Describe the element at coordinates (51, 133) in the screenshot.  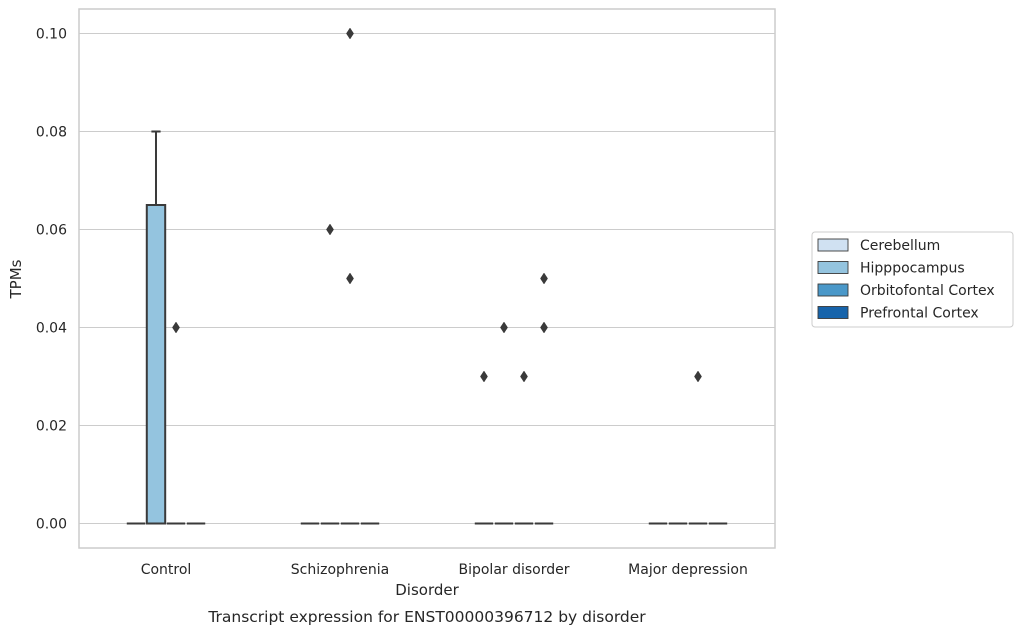
I see `y-tick-label: 0.08` at that location.